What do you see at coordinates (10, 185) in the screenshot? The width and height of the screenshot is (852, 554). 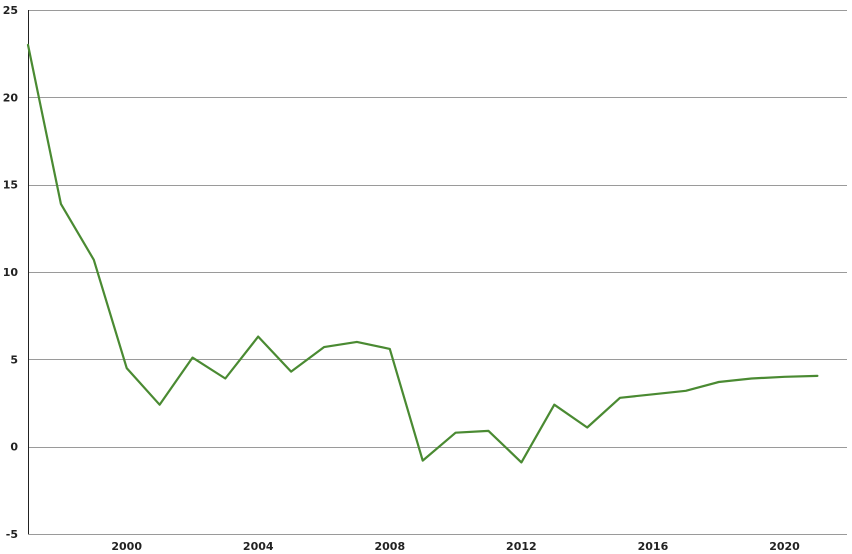 I see `y-tick-label: 15` at bounding box center [10, 185].